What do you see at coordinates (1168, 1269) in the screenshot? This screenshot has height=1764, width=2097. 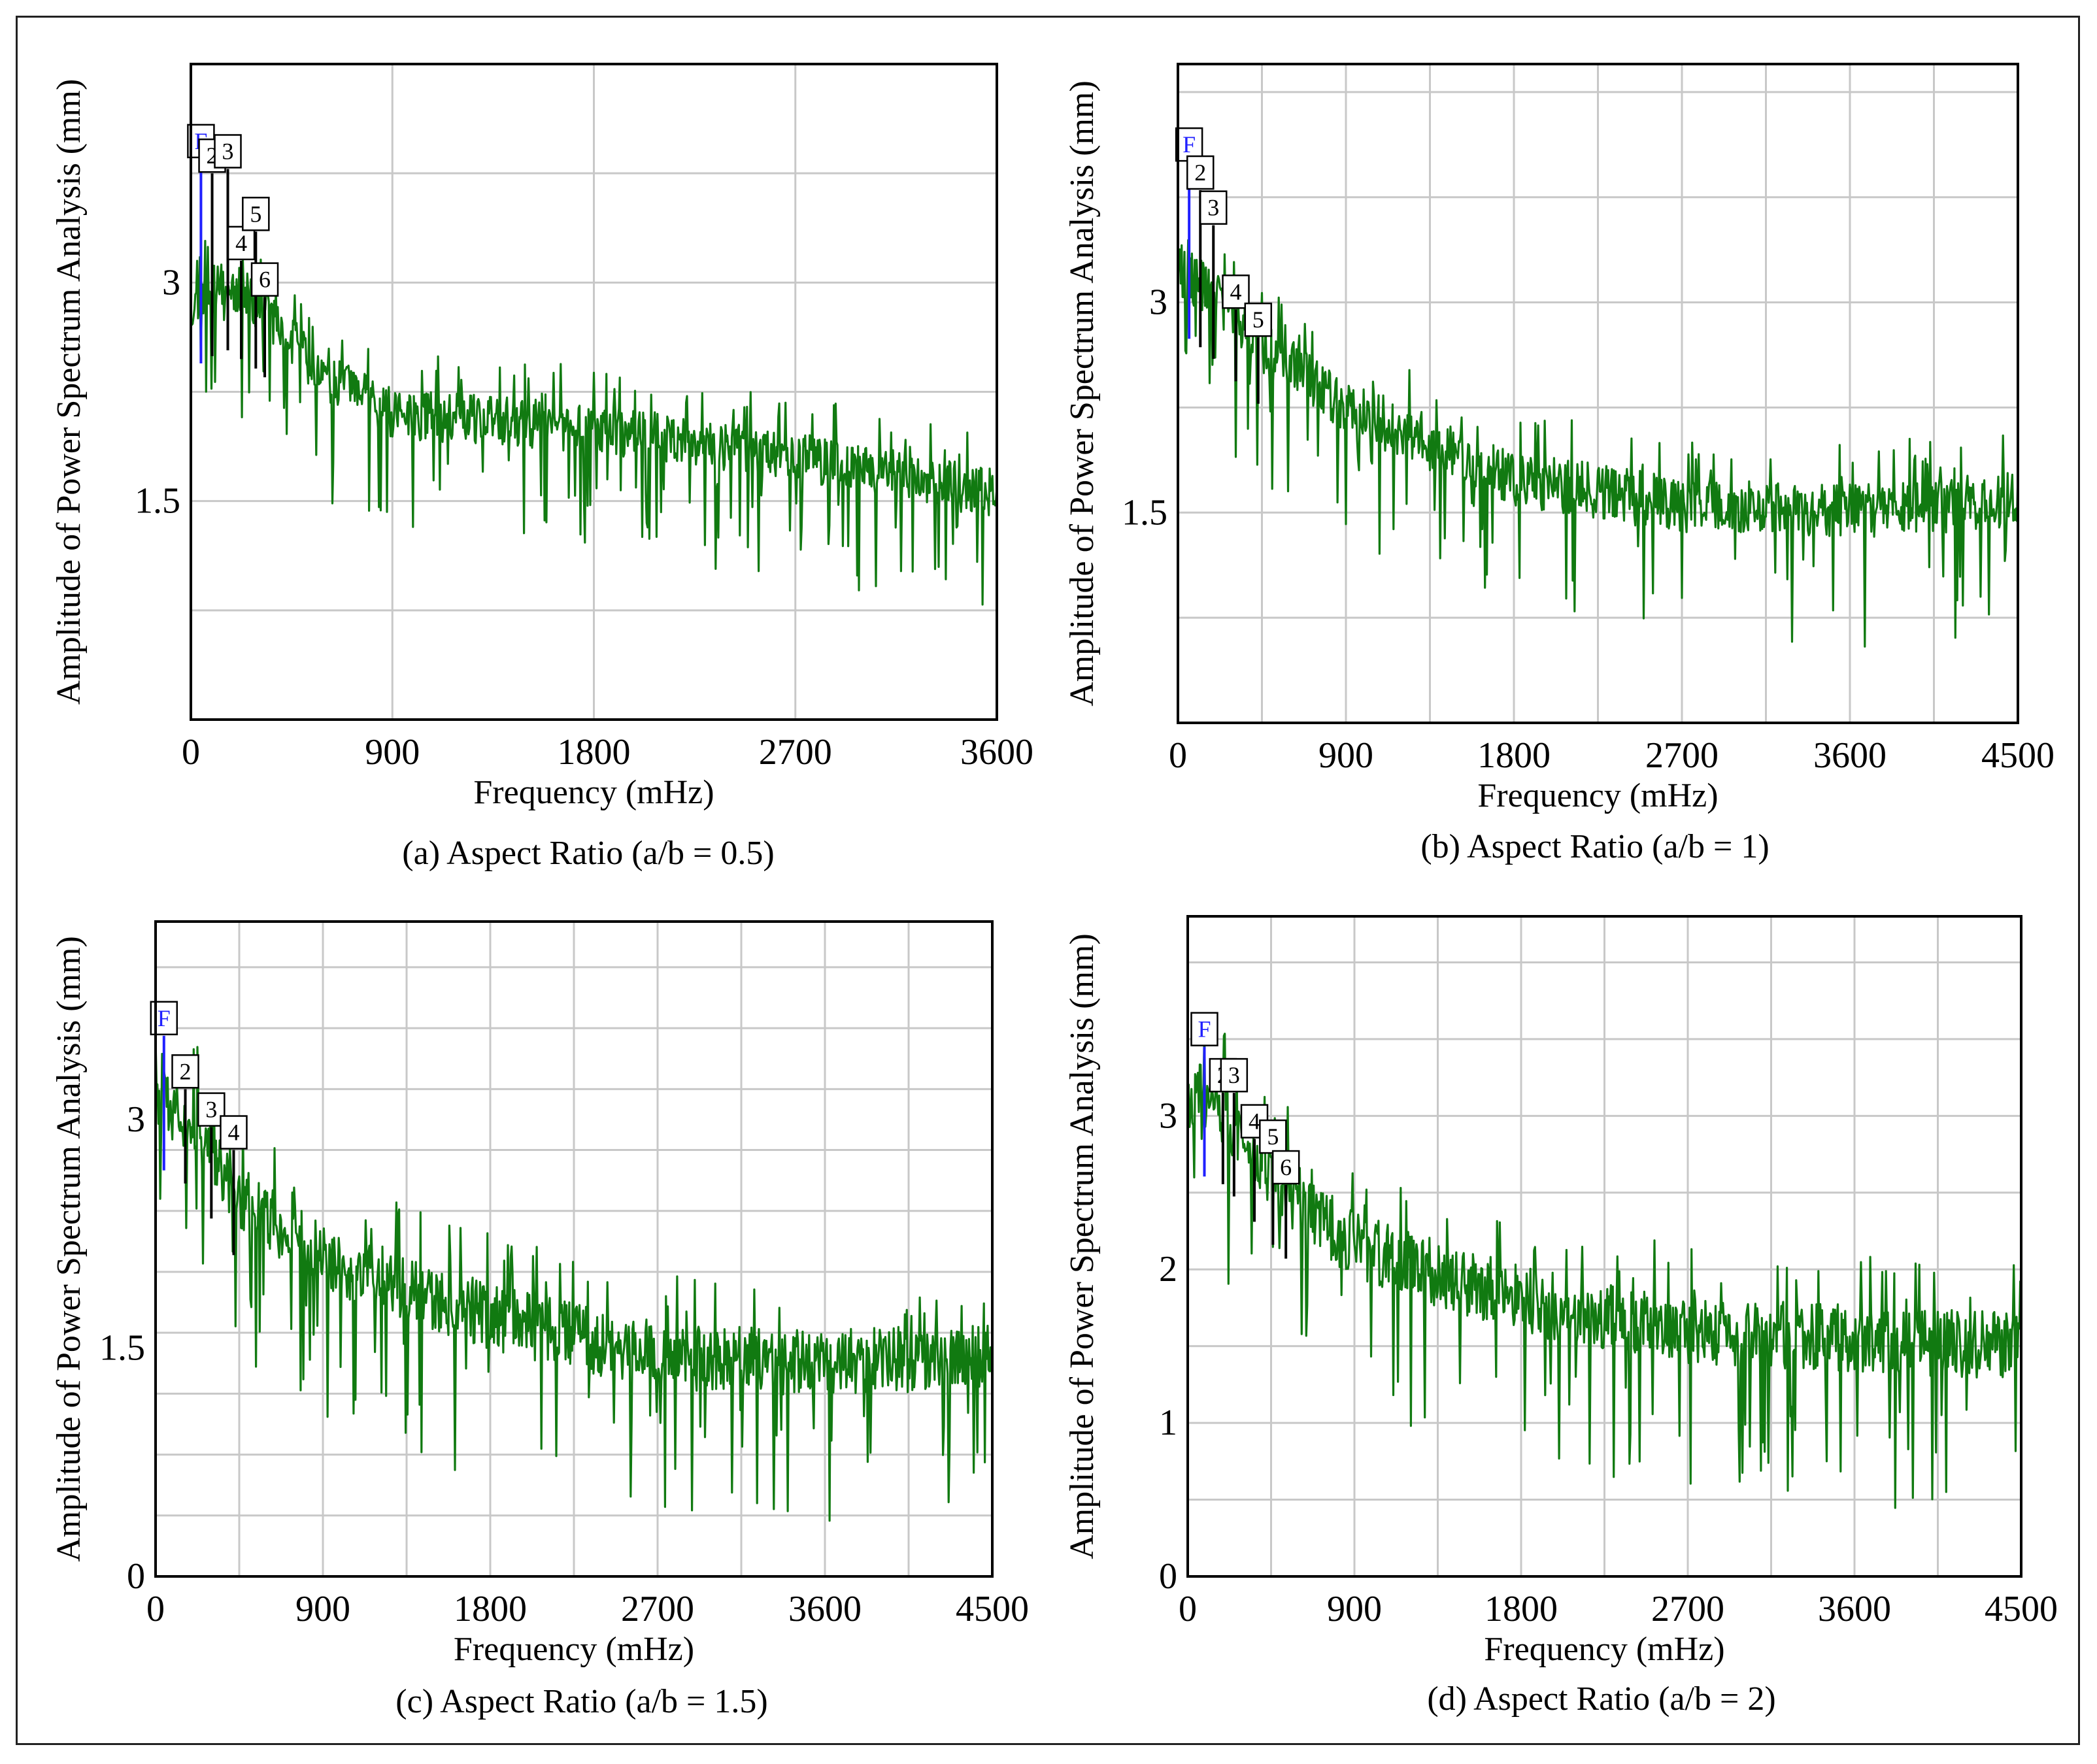 I see `y-tick-label: 2` at bounding box center [1168, 1269].